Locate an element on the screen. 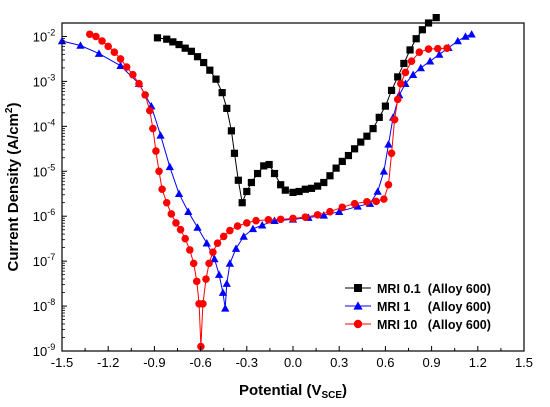  x-tick-label: -1.5 is located at coordinates (62, 362).